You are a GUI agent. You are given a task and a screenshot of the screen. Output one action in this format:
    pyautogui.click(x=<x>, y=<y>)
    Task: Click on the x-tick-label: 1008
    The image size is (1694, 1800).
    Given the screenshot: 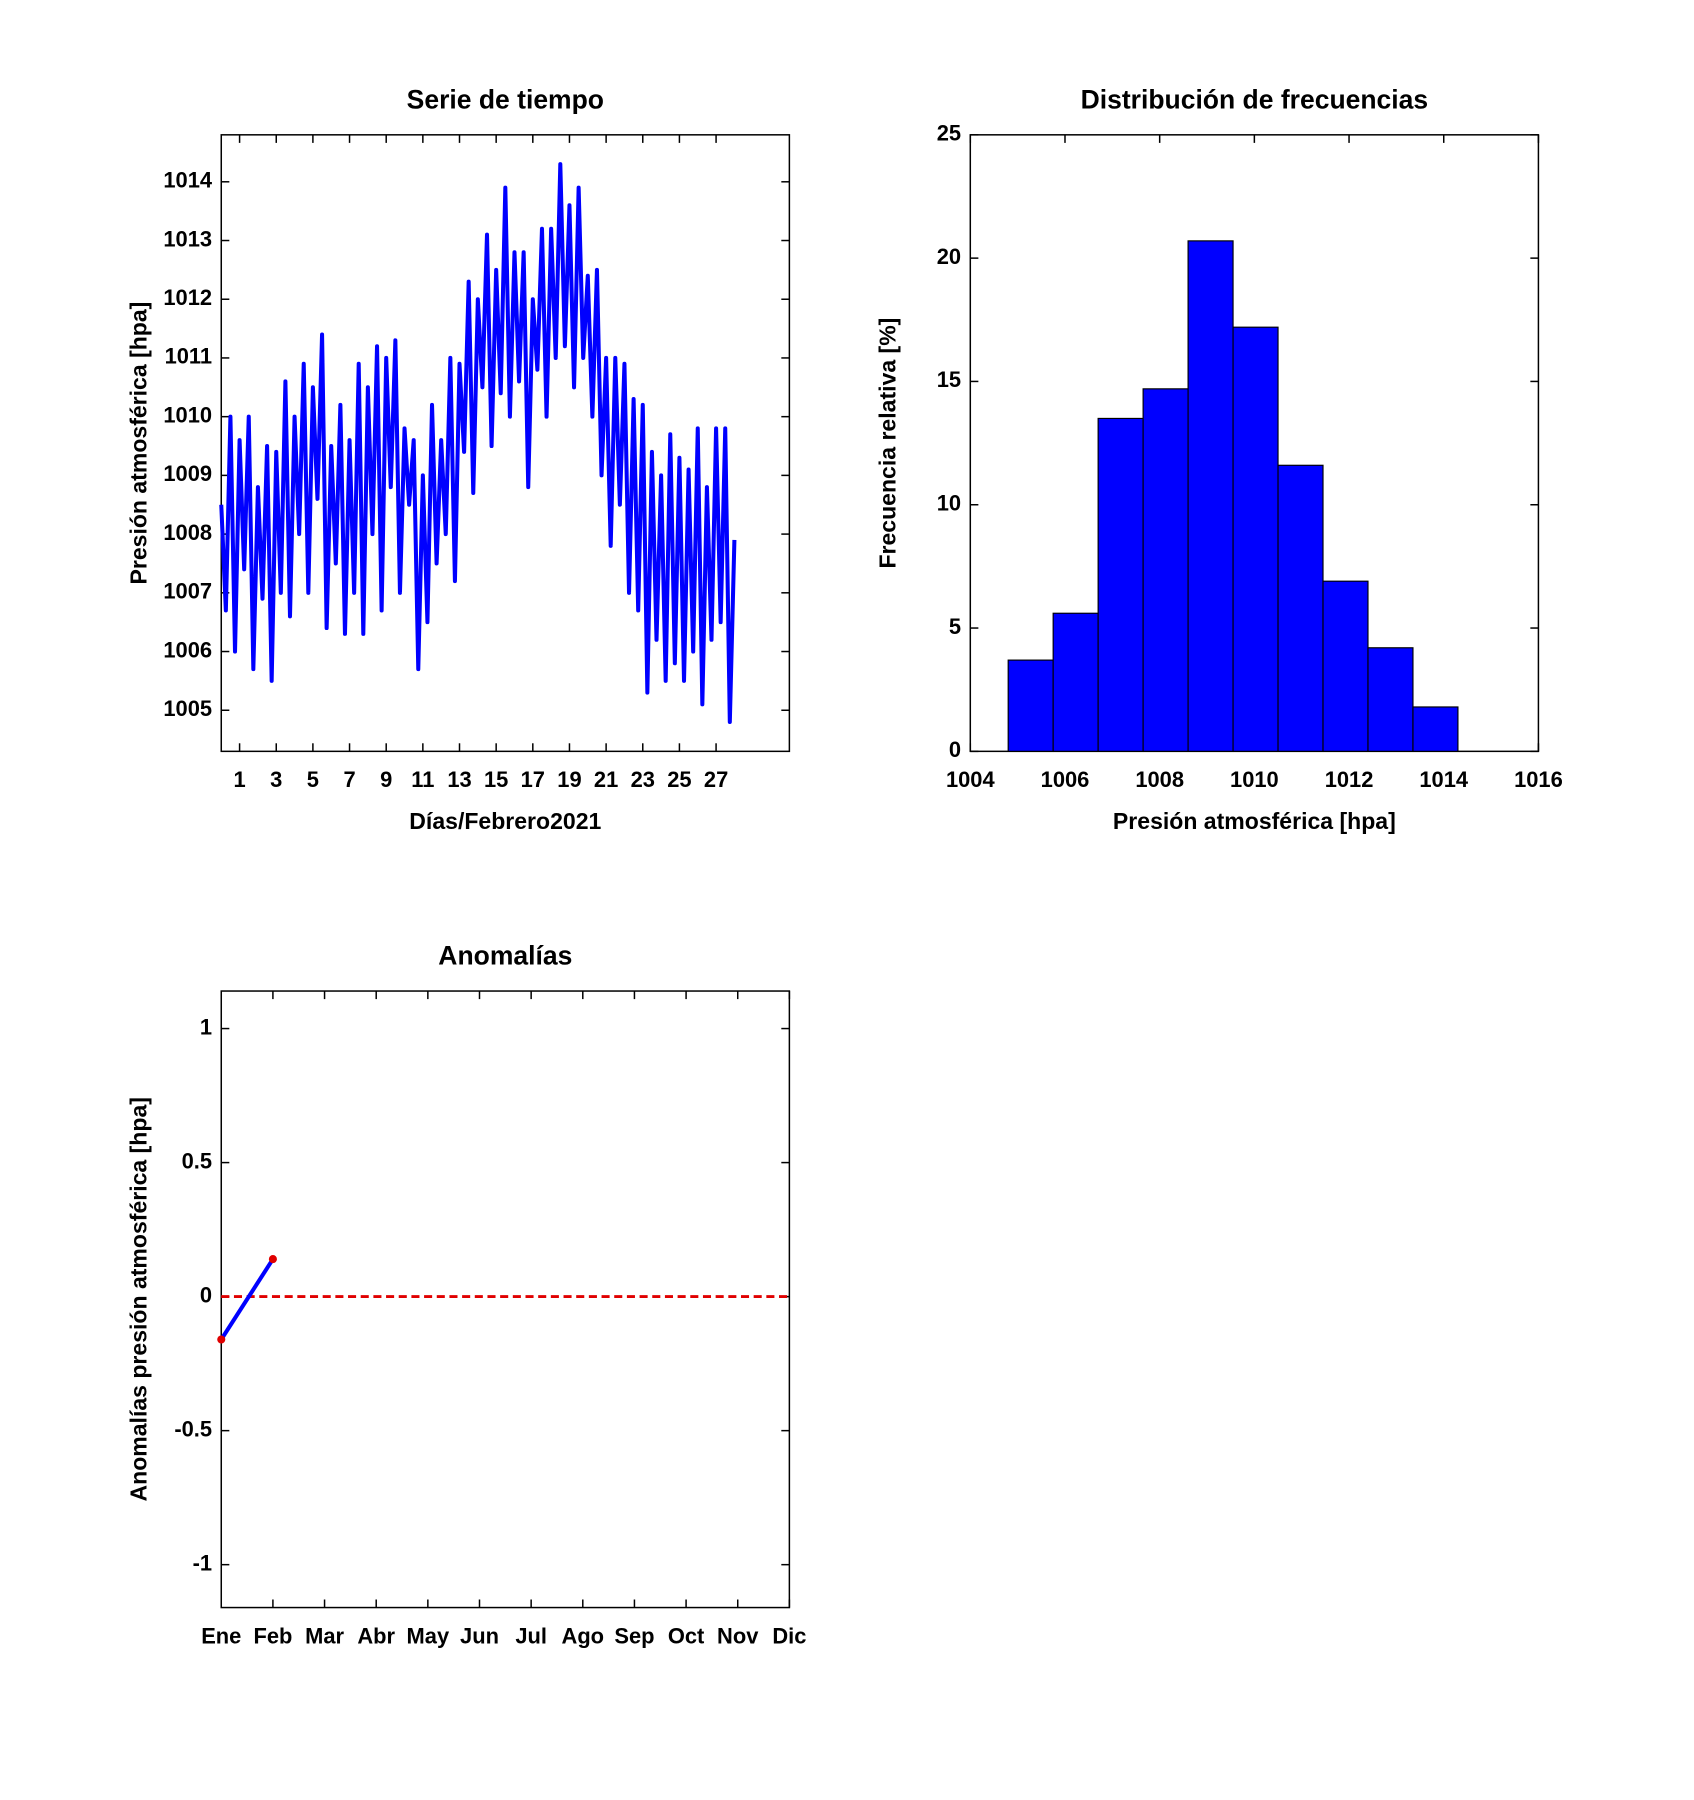 What is the action you would take?
    pyautogui.click(x=1159, y=779)
    